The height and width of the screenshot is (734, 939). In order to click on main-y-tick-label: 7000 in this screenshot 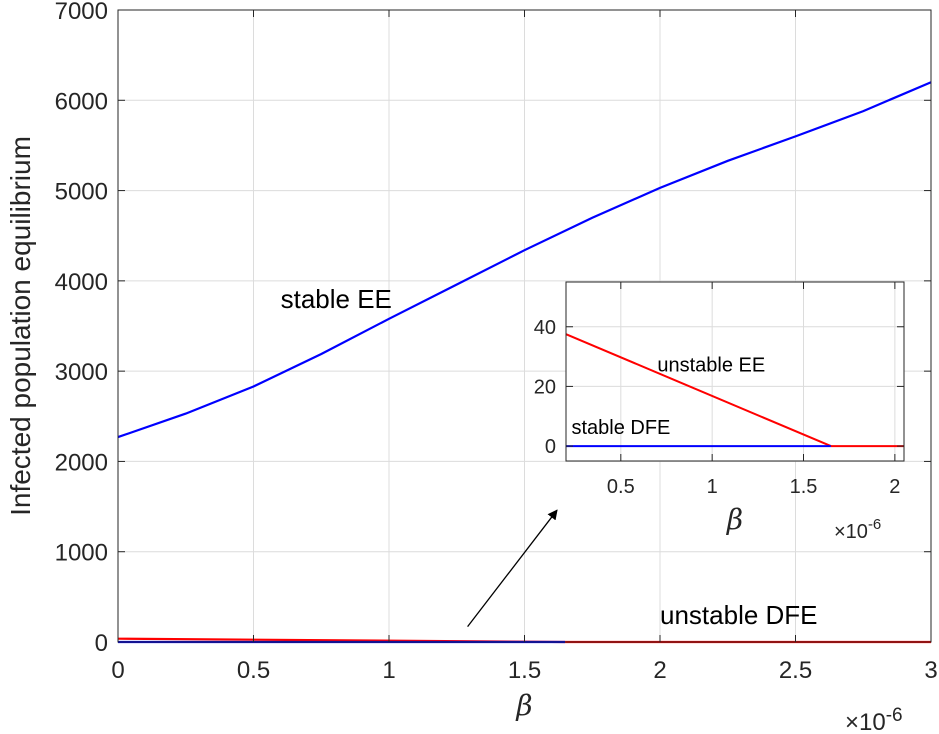, I will do `click(81, 12)`.